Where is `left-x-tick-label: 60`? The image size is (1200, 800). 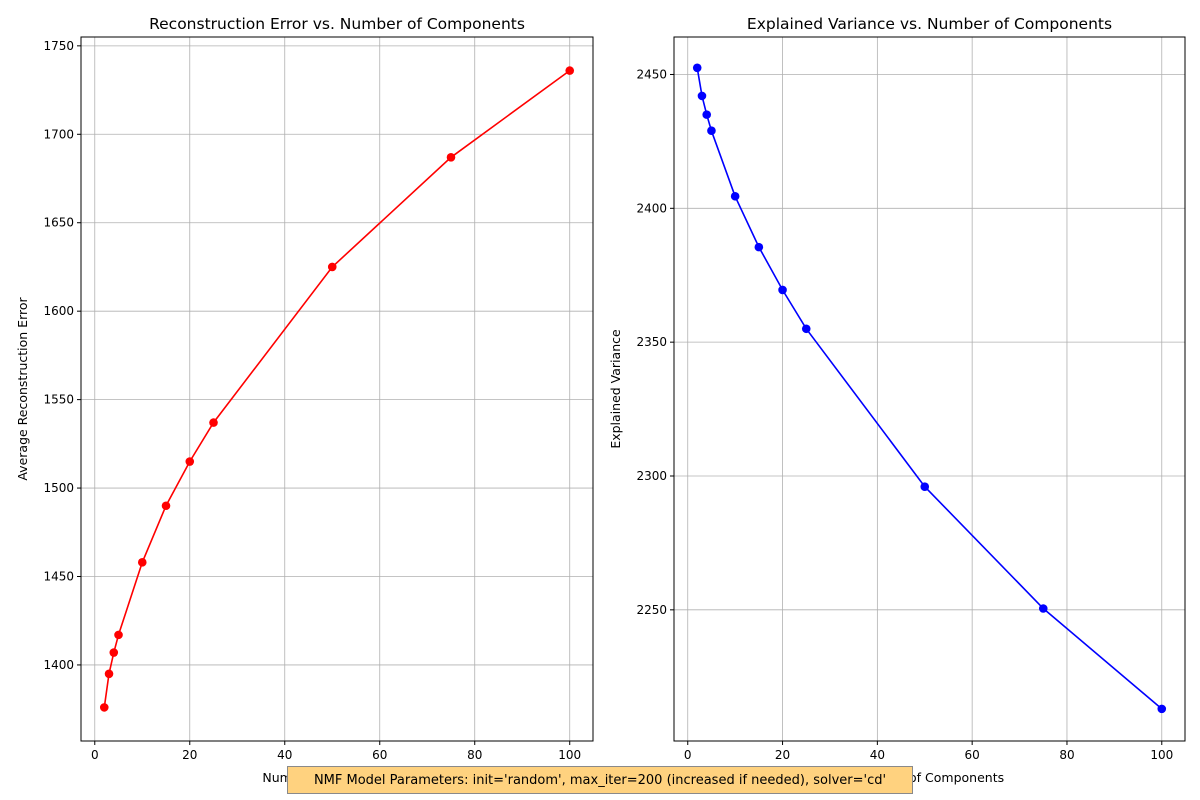 left-x-tick-label: 60 is located at coordinates (379, 755).